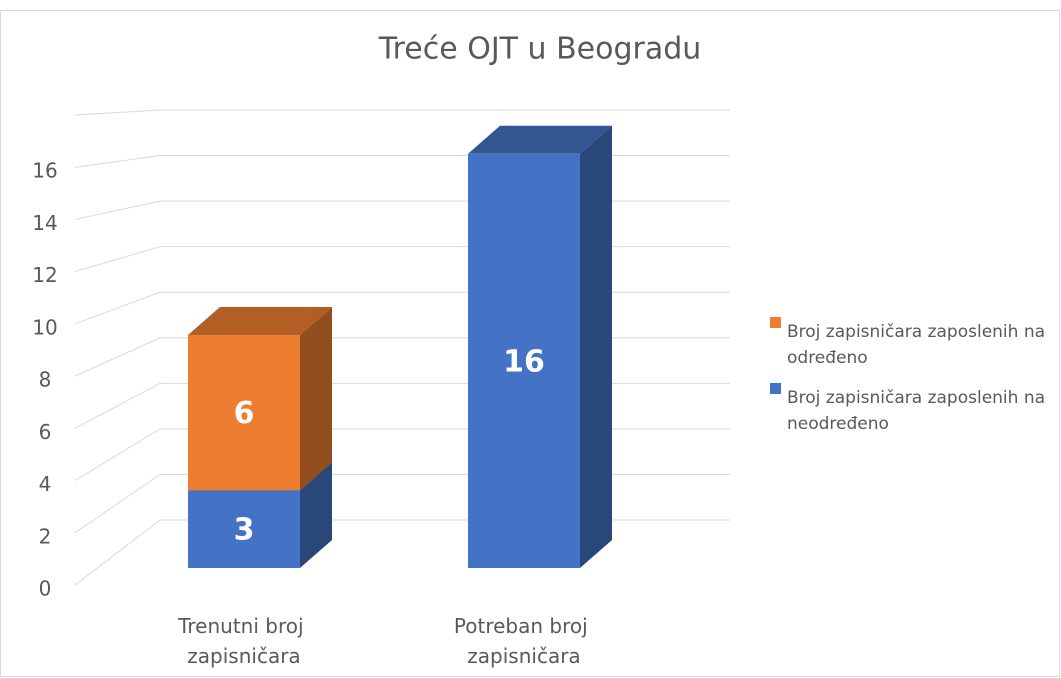 The height and width of the screenshot is (678, 1061). What do you see at coordinates (44, 171) in the screenshot?
I see `y-tick-label: 16` at bounding box center [44, 171].